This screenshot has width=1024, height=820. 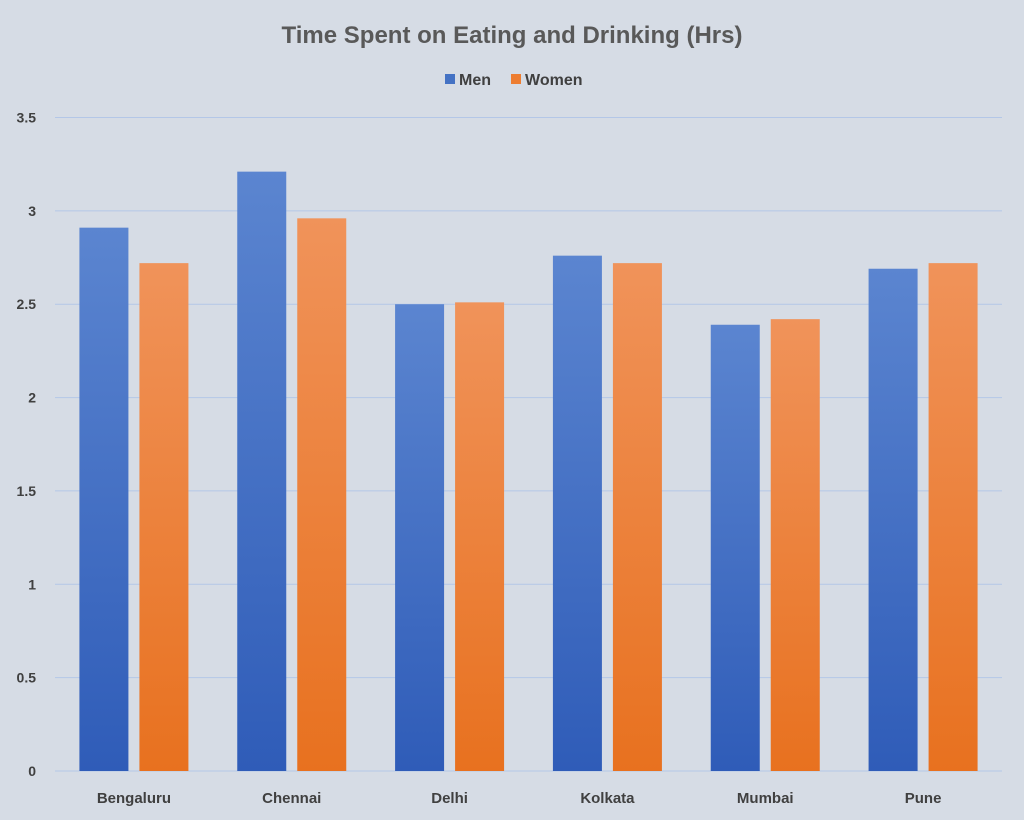 What do you see at coordinates (475, 80) in the screenshot?
I see `legend-label-men: Men` at bounding box center [475, 80].